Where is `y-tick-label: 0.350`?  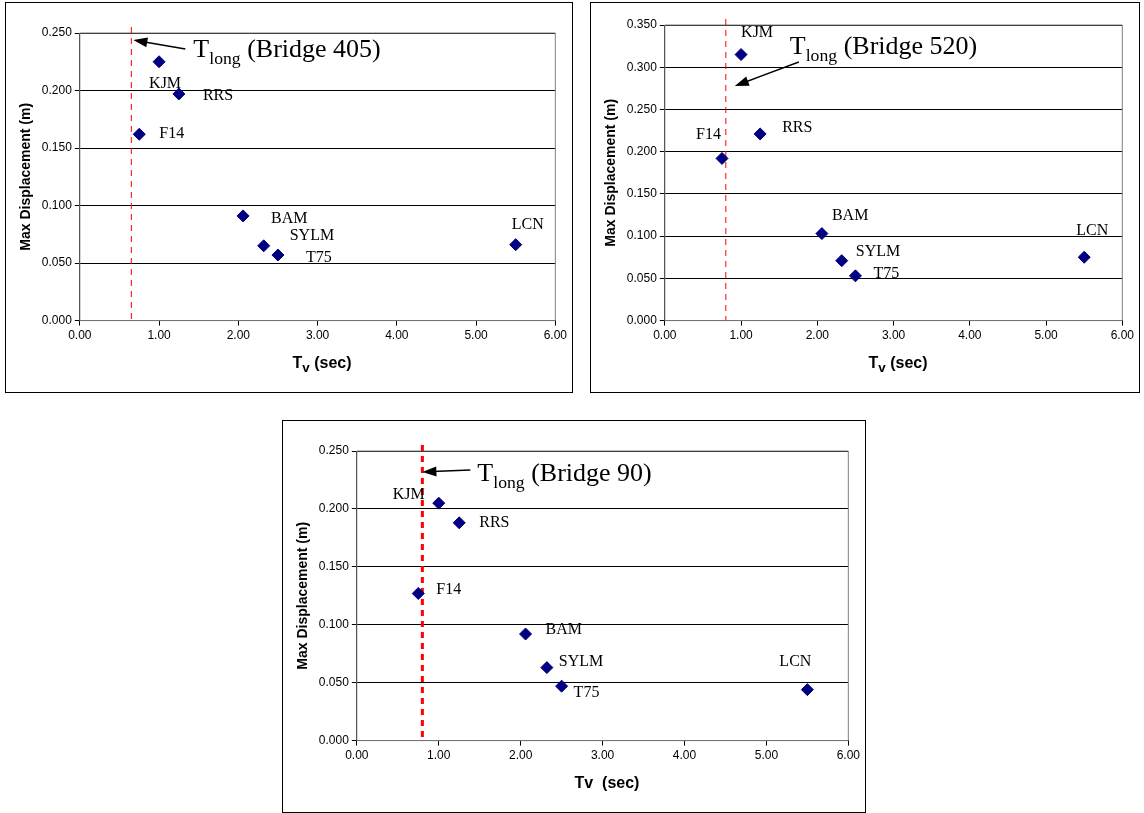
y-tick-label: 0.350 is located at coordinates (642, 24).